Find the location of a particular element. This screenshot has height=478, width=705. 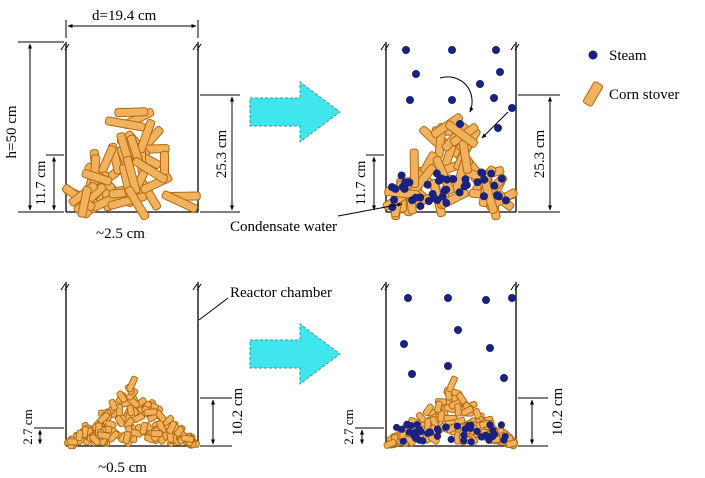

label-condensate-water: Condensate water is located at coordinates (283, 227).